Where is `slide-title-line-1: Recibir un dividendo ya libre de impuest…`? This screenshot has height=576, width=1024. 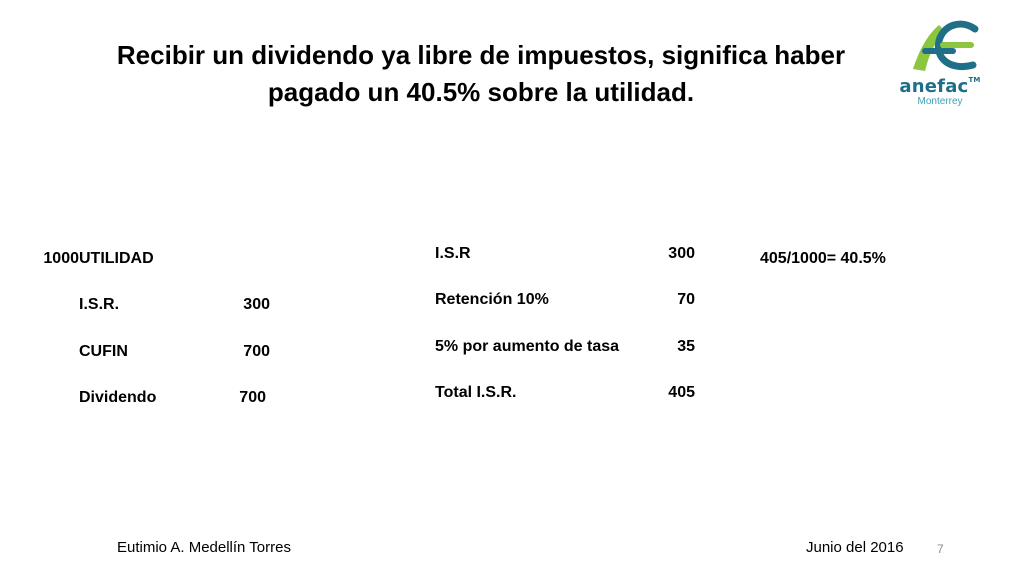
slide-title-line-1: Recibir un dividendo ya libre de impuest… is located at coordinates (481, 55).